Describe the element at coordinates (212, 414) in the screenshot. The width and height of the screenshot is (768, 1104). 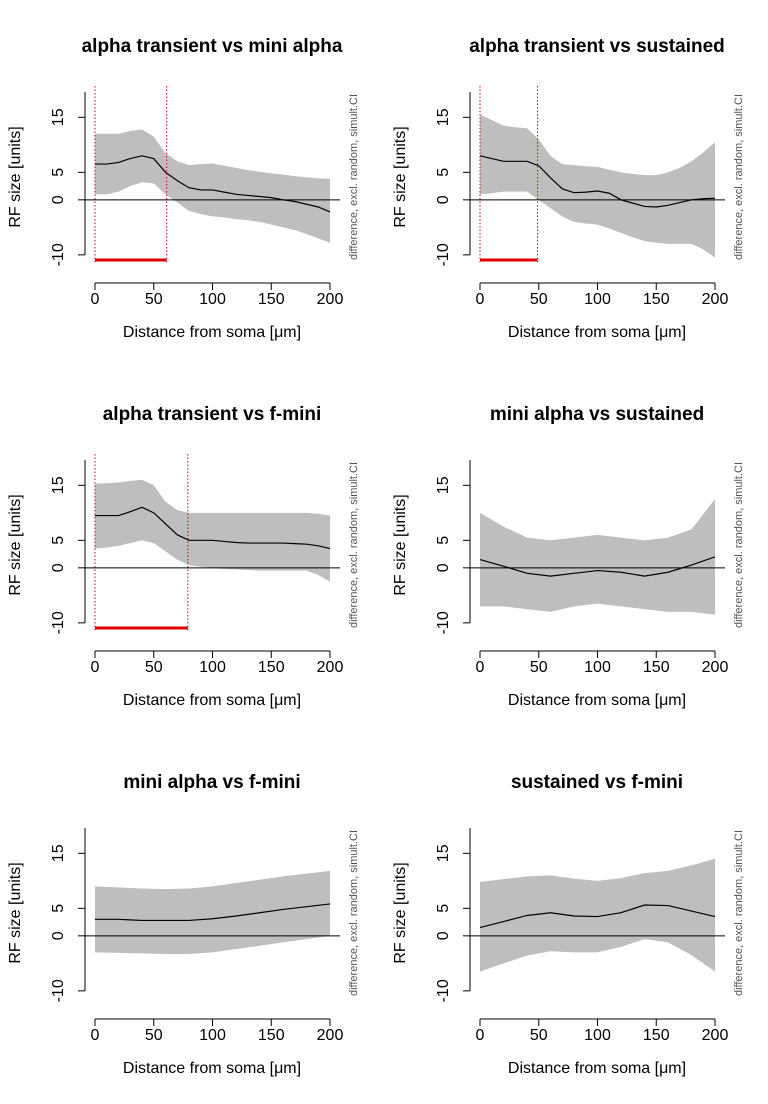
I see `panel-title: alpha transient vs f-mini` at that location.